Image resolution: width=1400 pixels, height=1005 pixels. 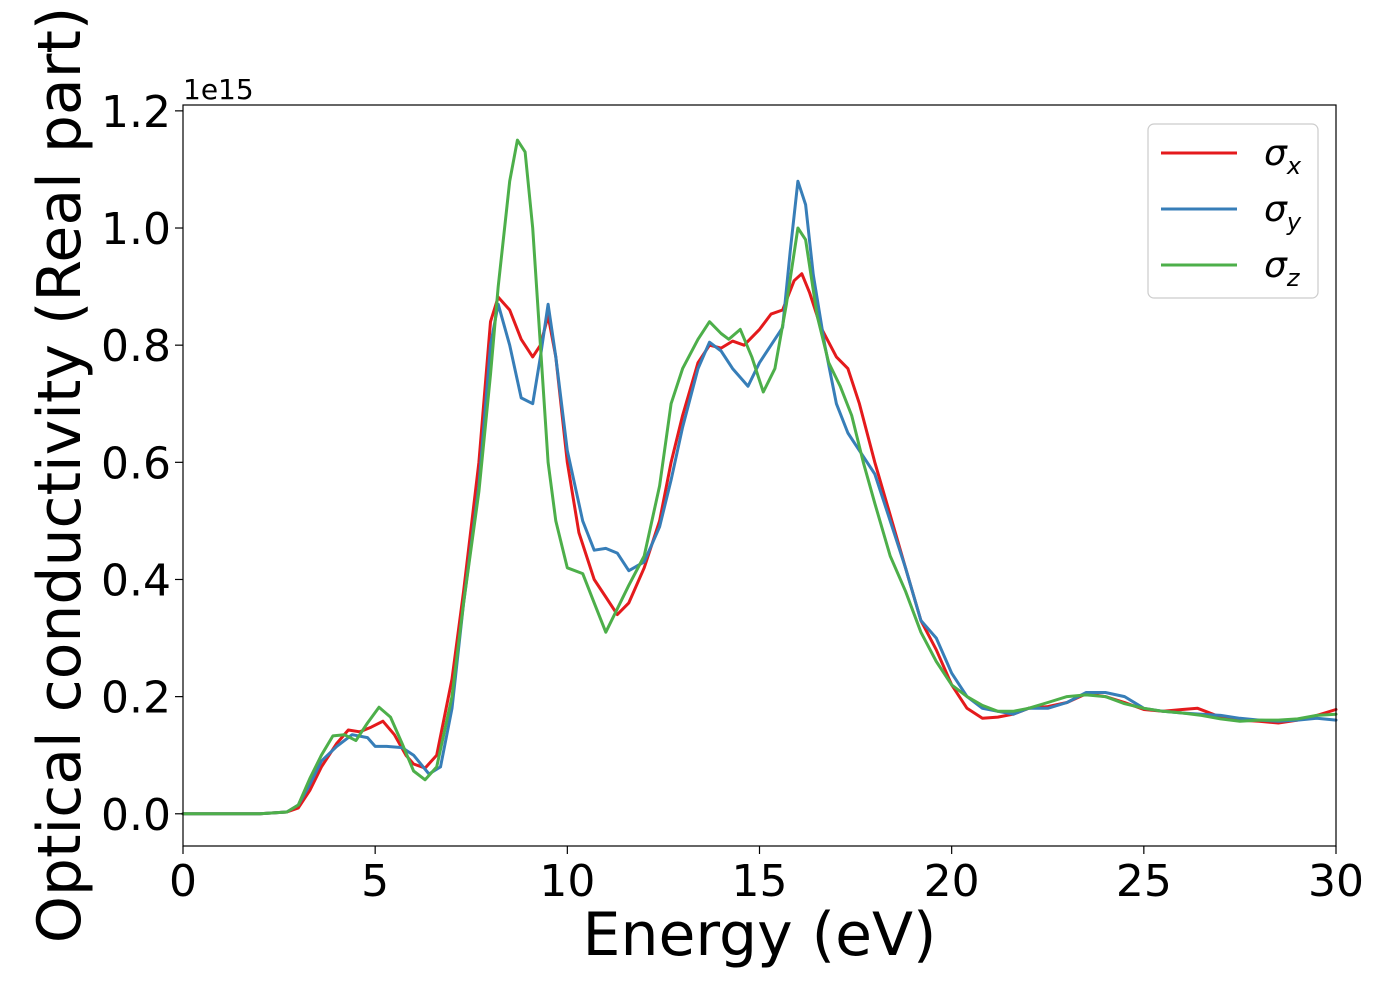 I want to click on x-tick-label: 15, so click(x=760, y=881).